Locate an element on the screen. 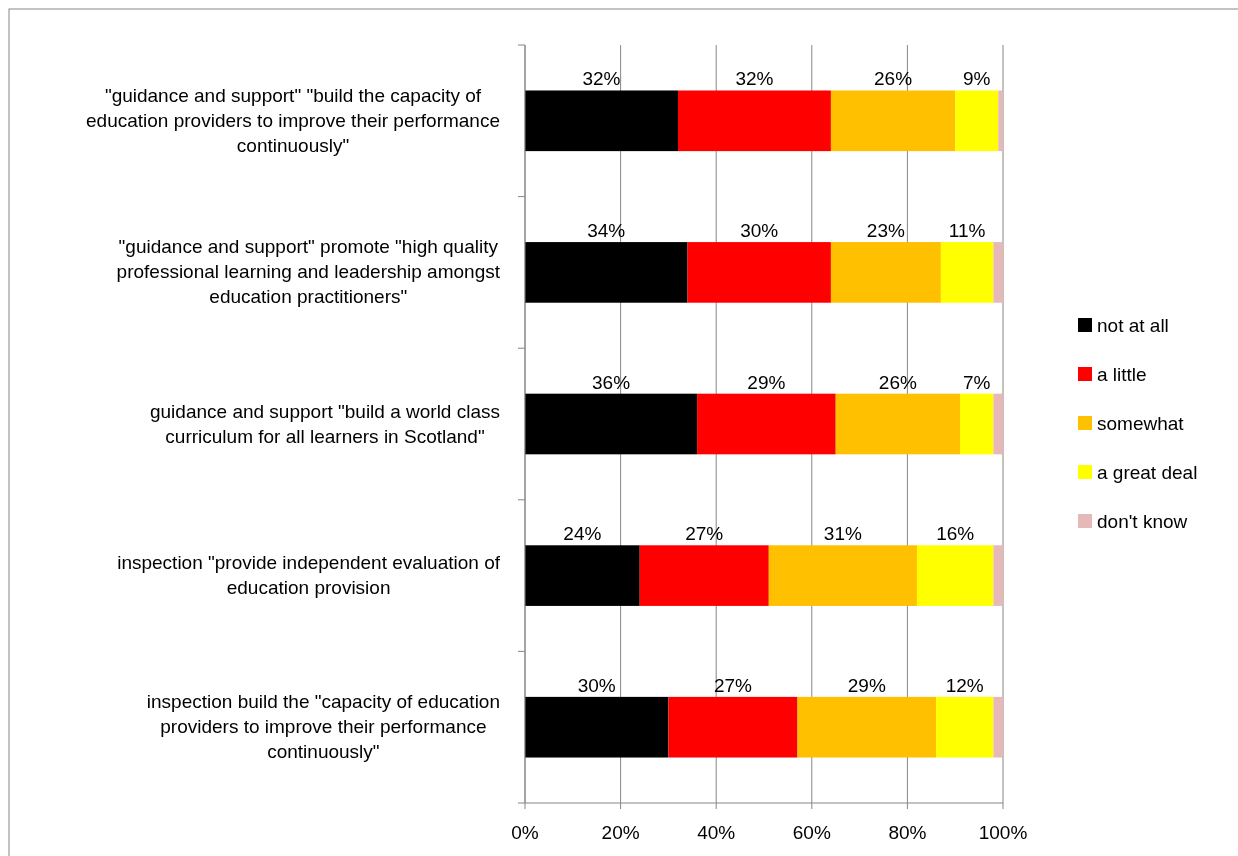  y-tick-label: inspection "provide independent evaluation of education provision is located at coordinates (309, 575).